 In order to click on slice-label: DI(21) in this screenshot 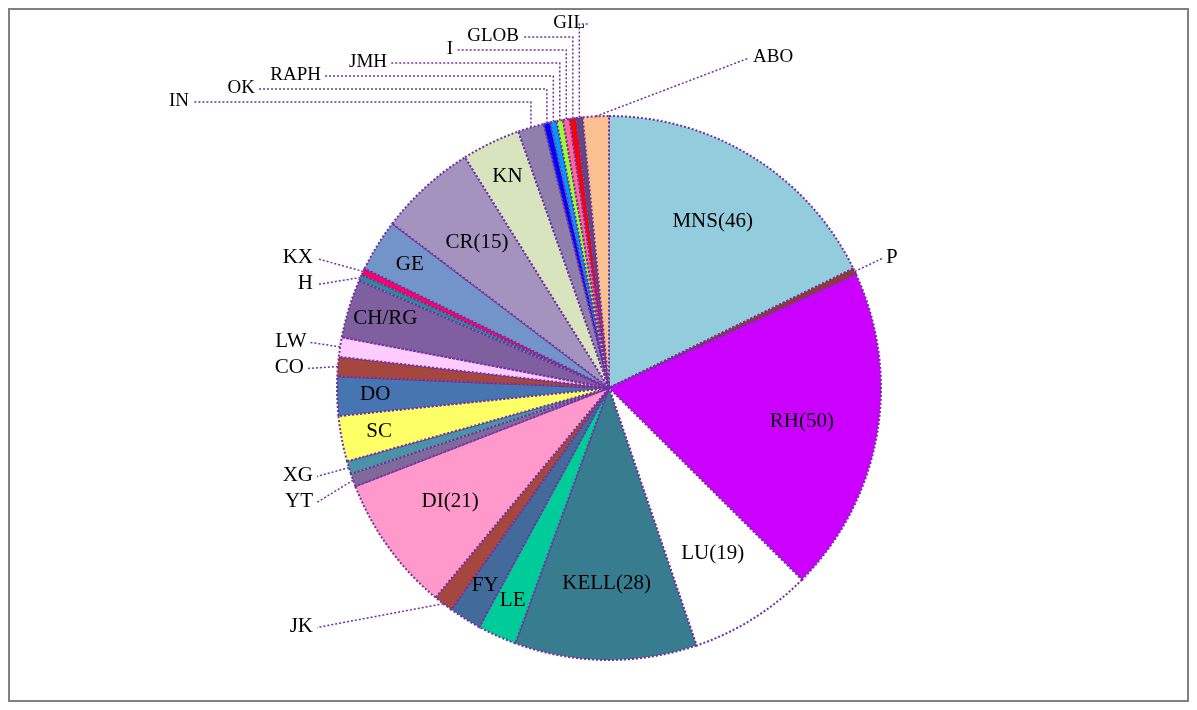, I will do `click(450, 500)`.